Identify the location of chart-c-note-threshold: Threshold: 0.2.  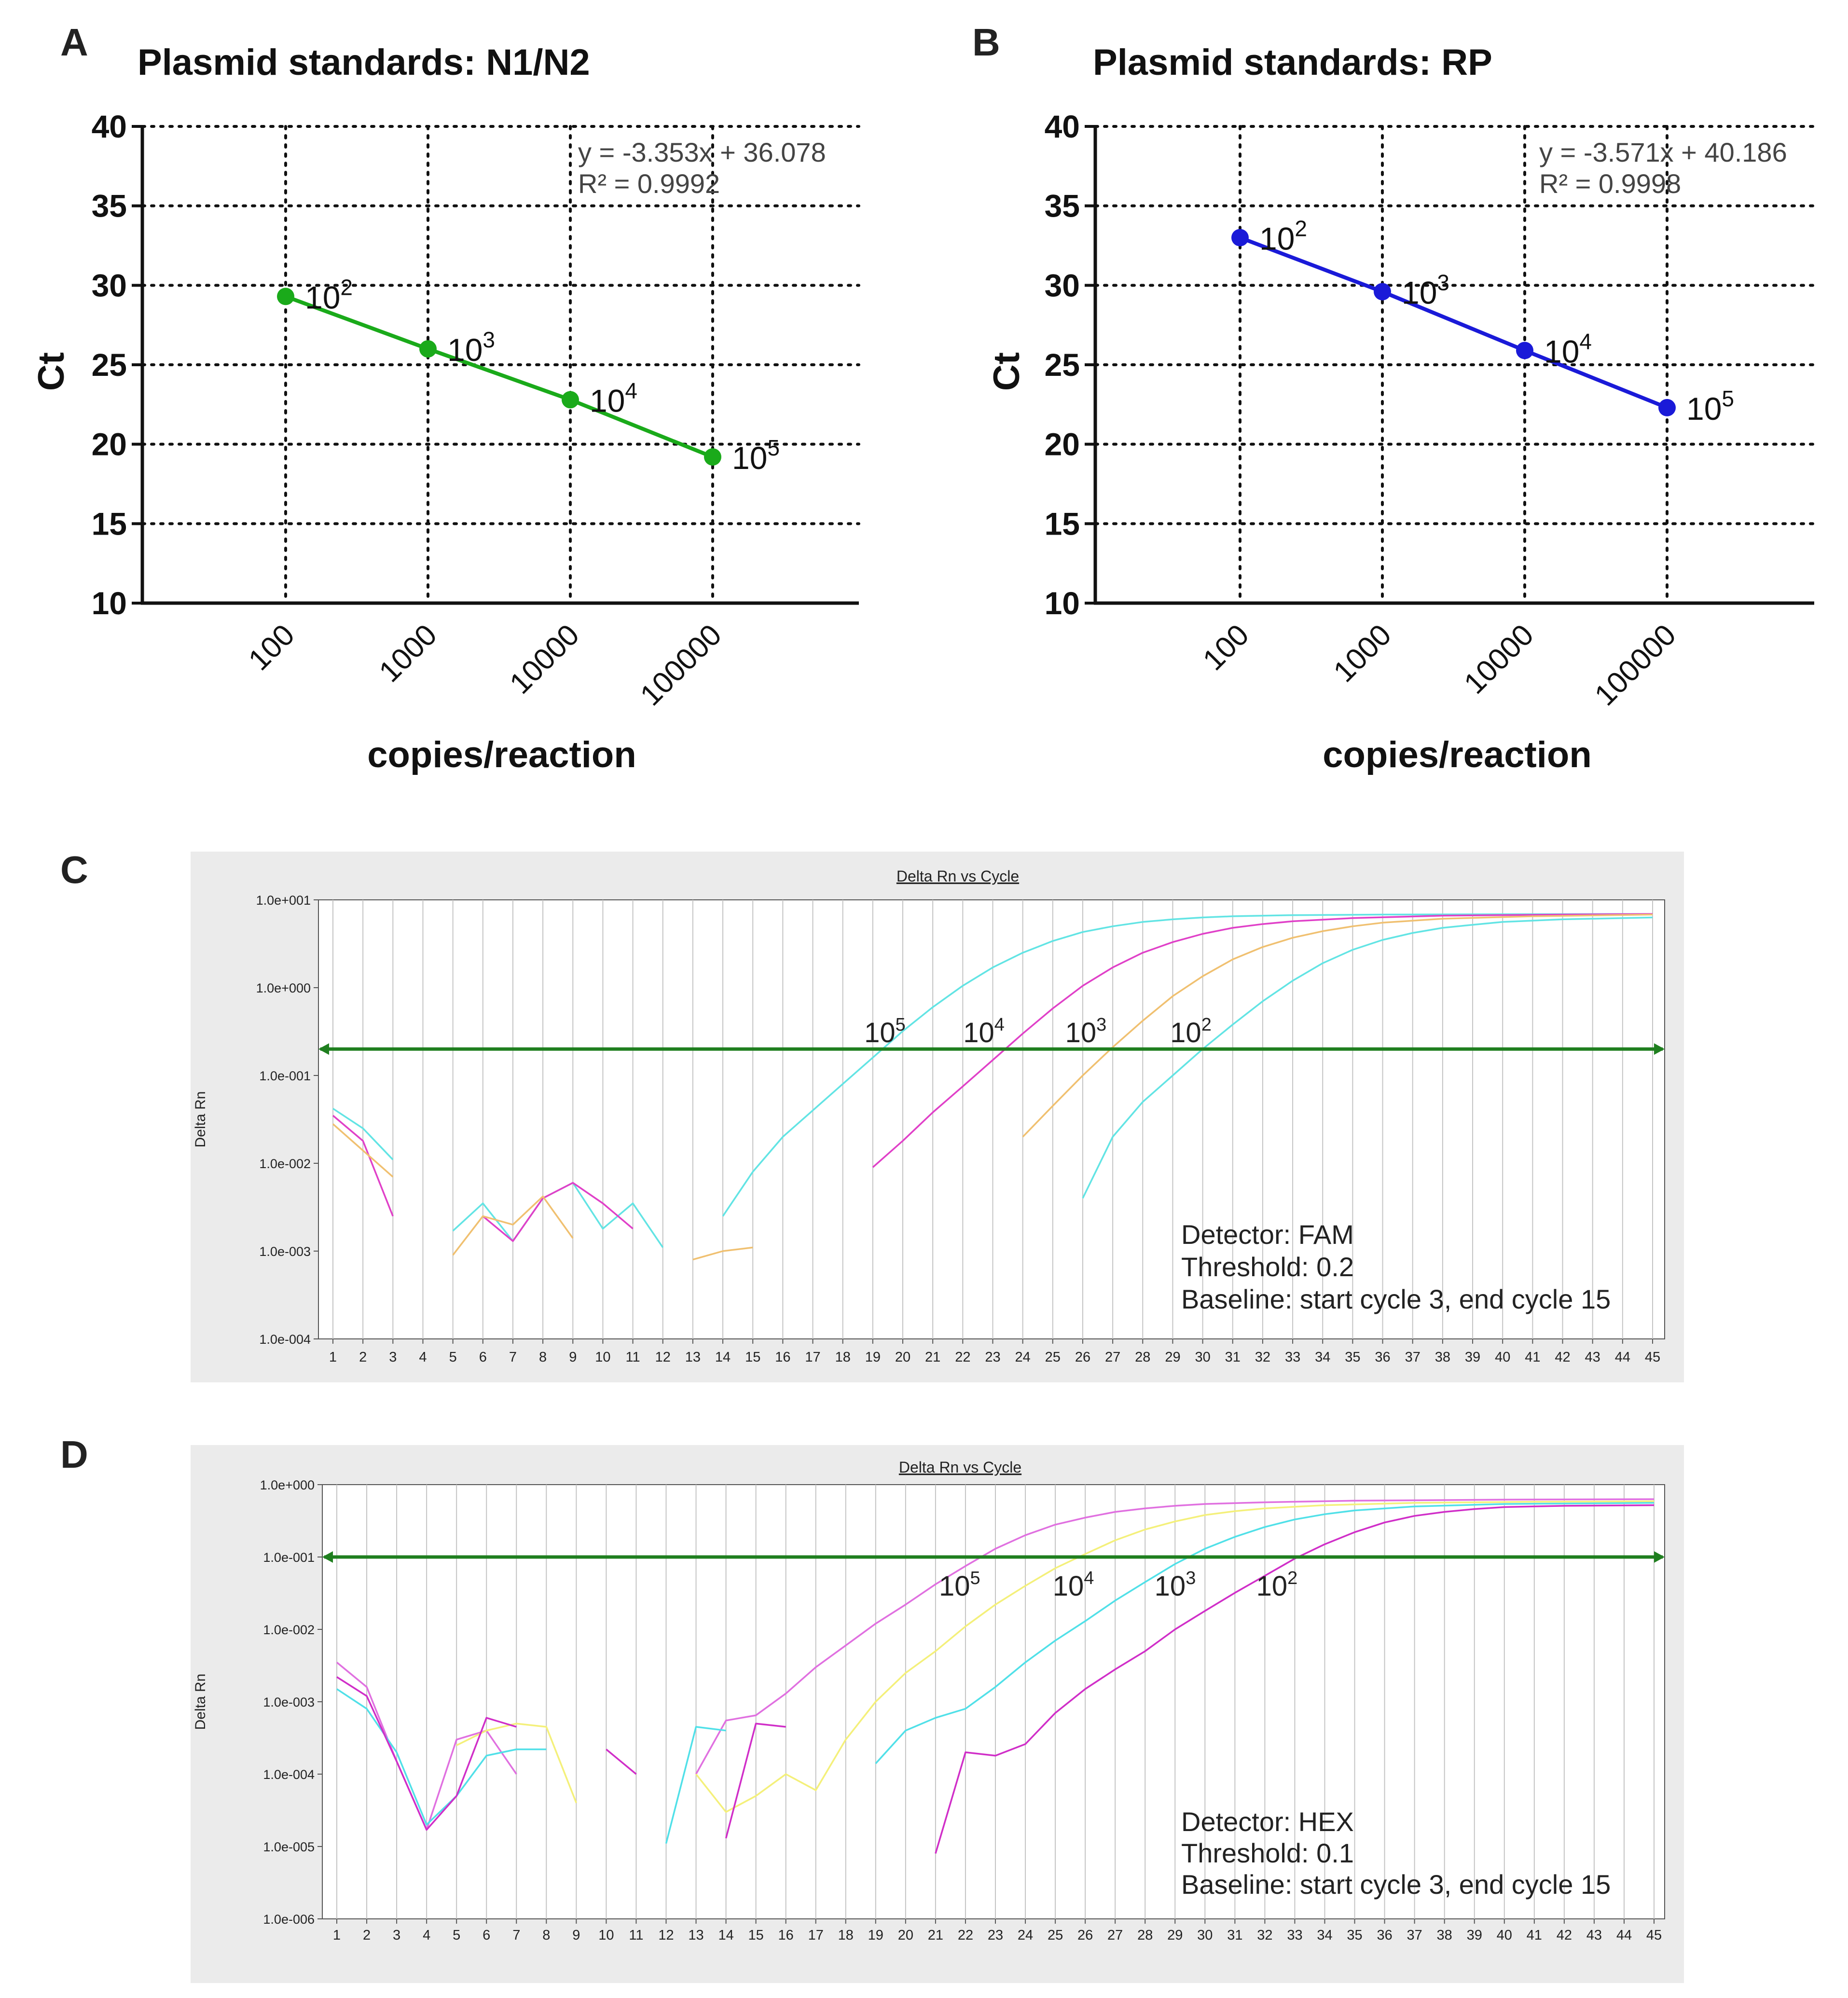
(1267, 1267).